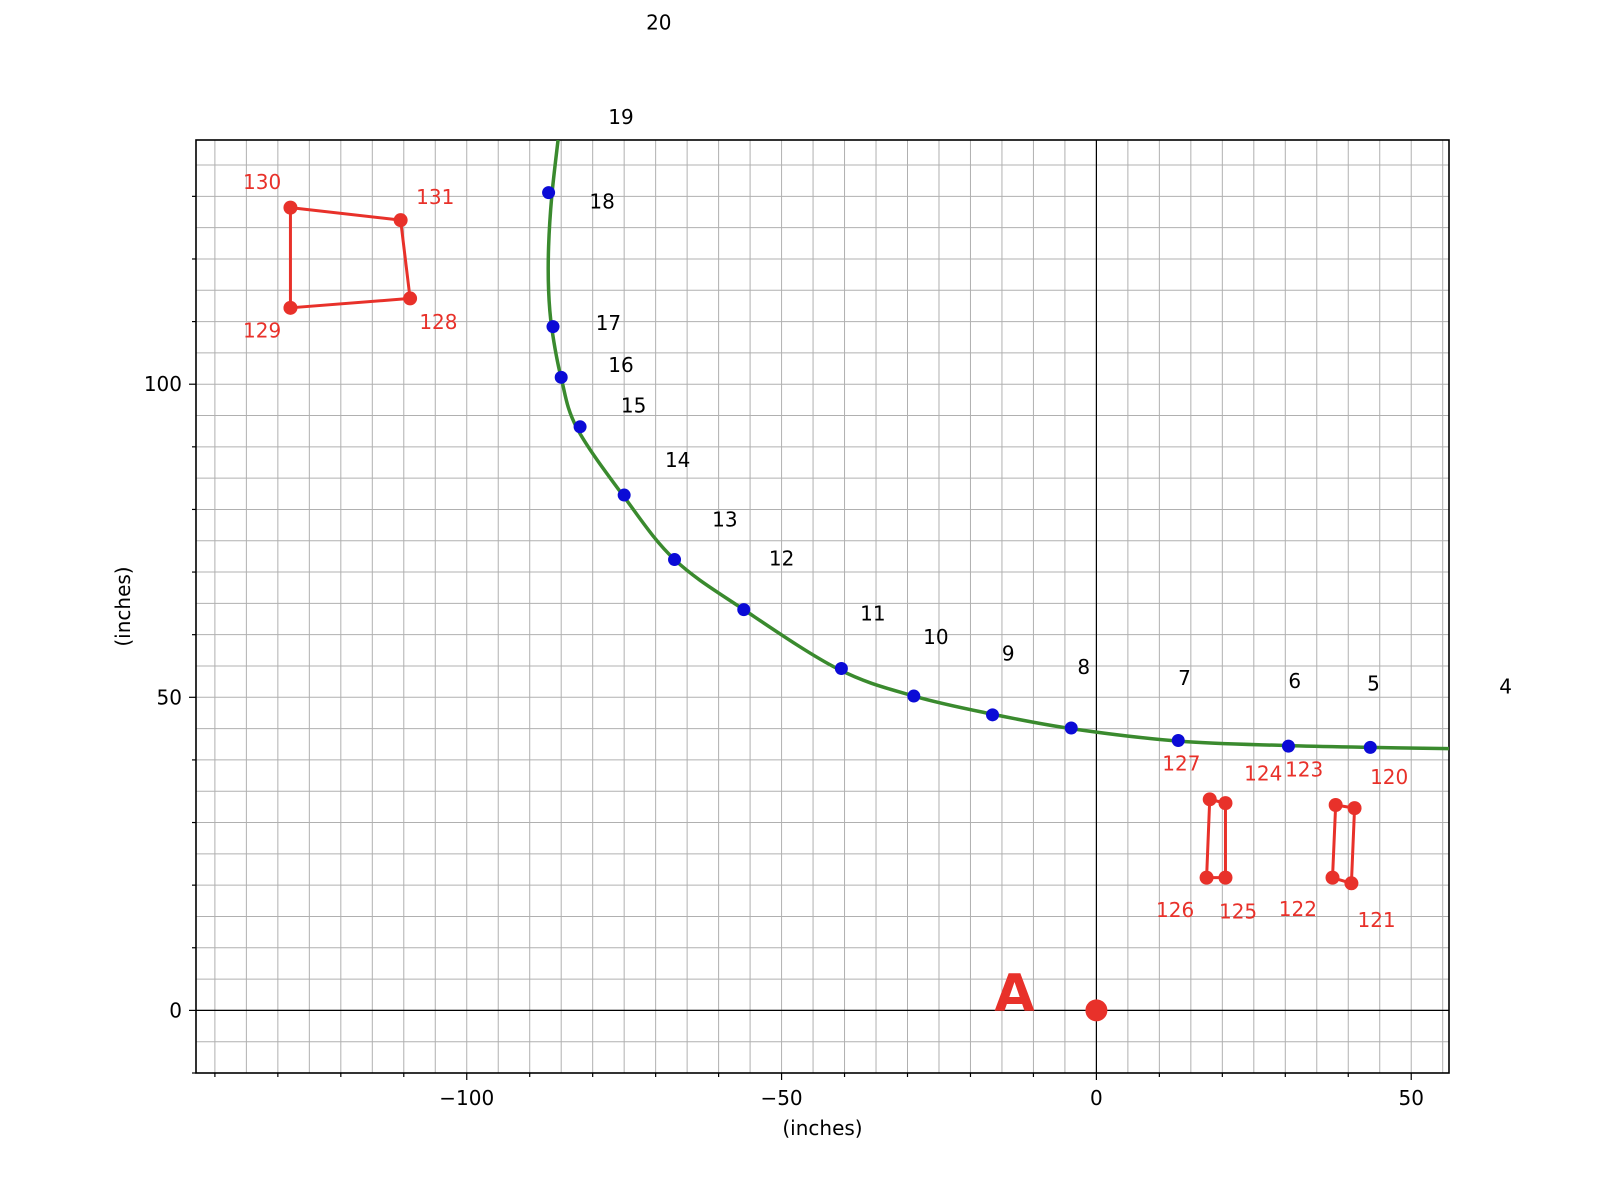 The image size is (1600, 1202). What do you see at coordinates (1096, 1098) in the screenshot?
I see `x-tick-label: 0` at bounding box center [1096, 1098].